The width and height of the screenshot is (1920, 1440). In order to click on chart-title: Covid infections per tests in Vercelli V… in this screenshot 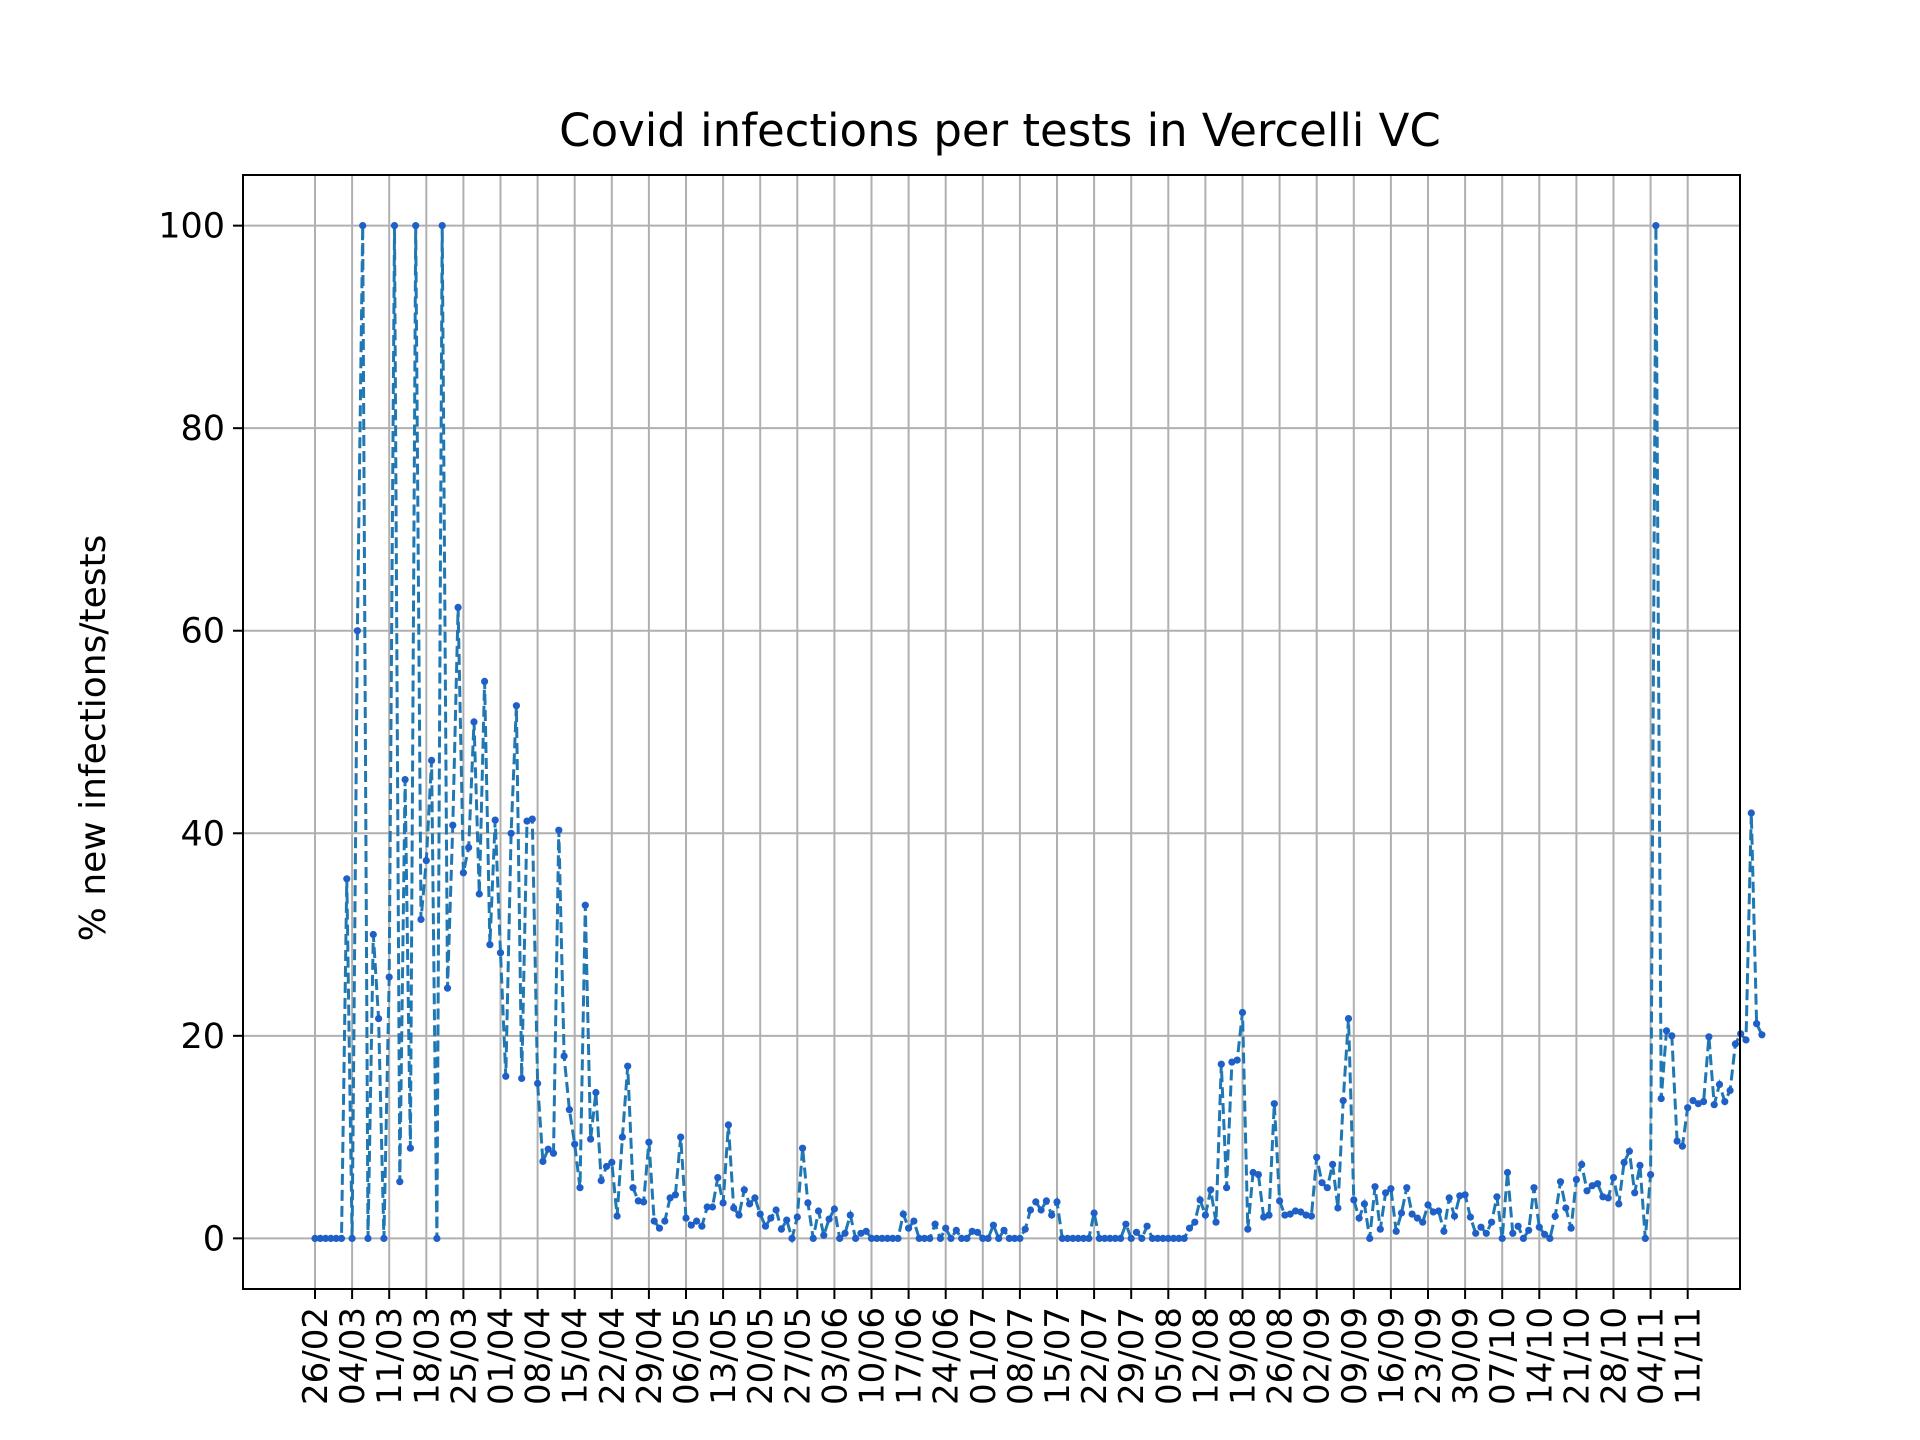, I will do `click(1000, 130)`.